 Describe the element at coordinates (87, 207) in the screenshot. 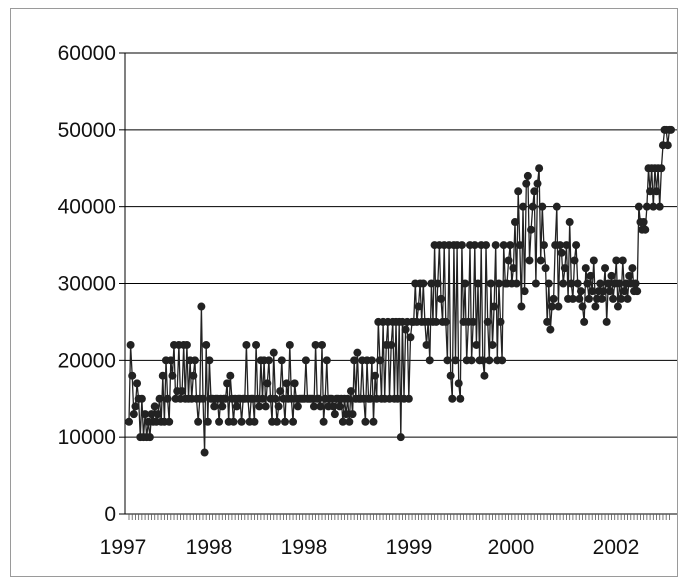

I see `y-tick-label: 40000` at that location.